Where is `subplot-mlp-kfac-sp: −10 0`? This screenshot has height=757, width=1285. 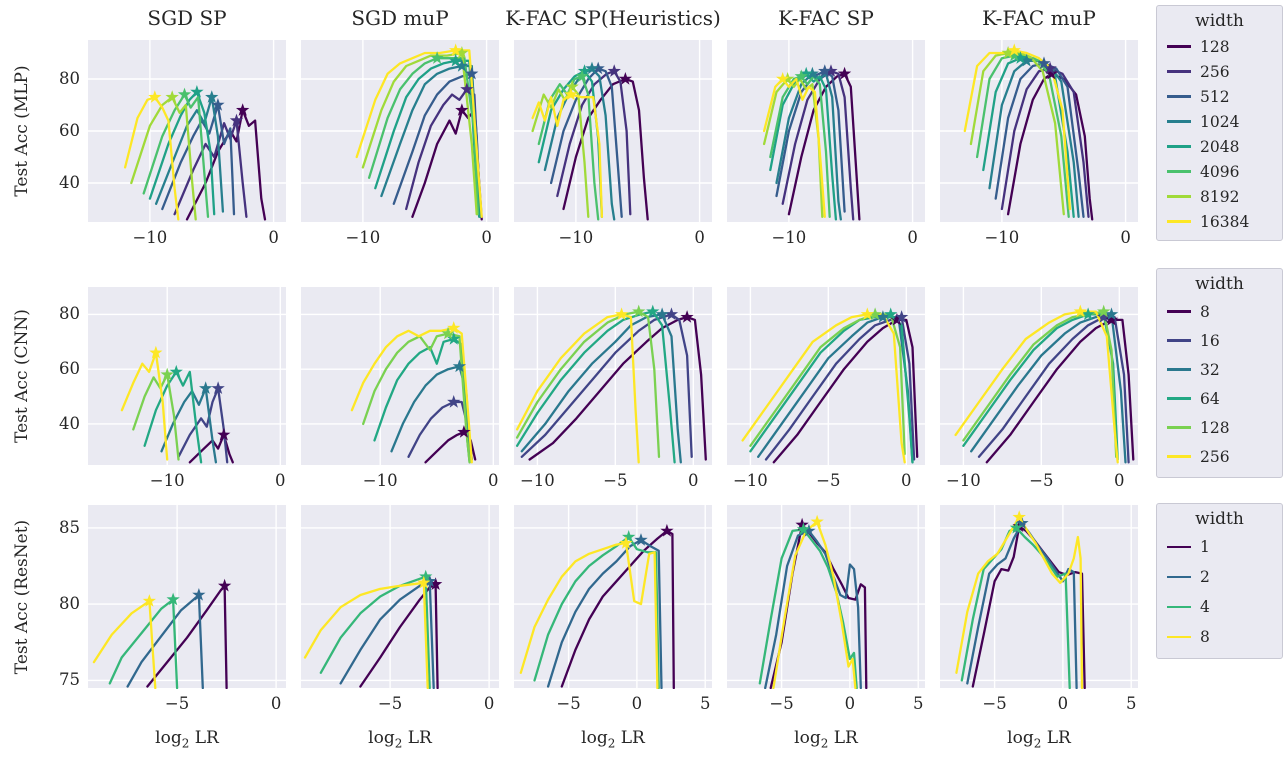 subplot-mlp-kfac-sp: −10 0 is located at coordinates (826, 143).